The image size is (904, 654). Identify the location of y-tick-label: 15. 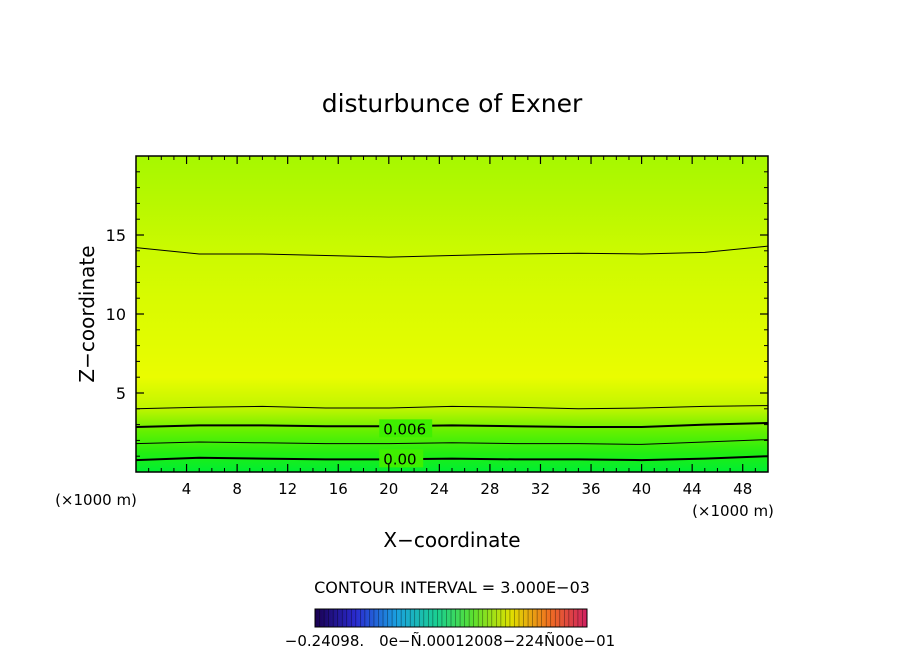
(116, 235).